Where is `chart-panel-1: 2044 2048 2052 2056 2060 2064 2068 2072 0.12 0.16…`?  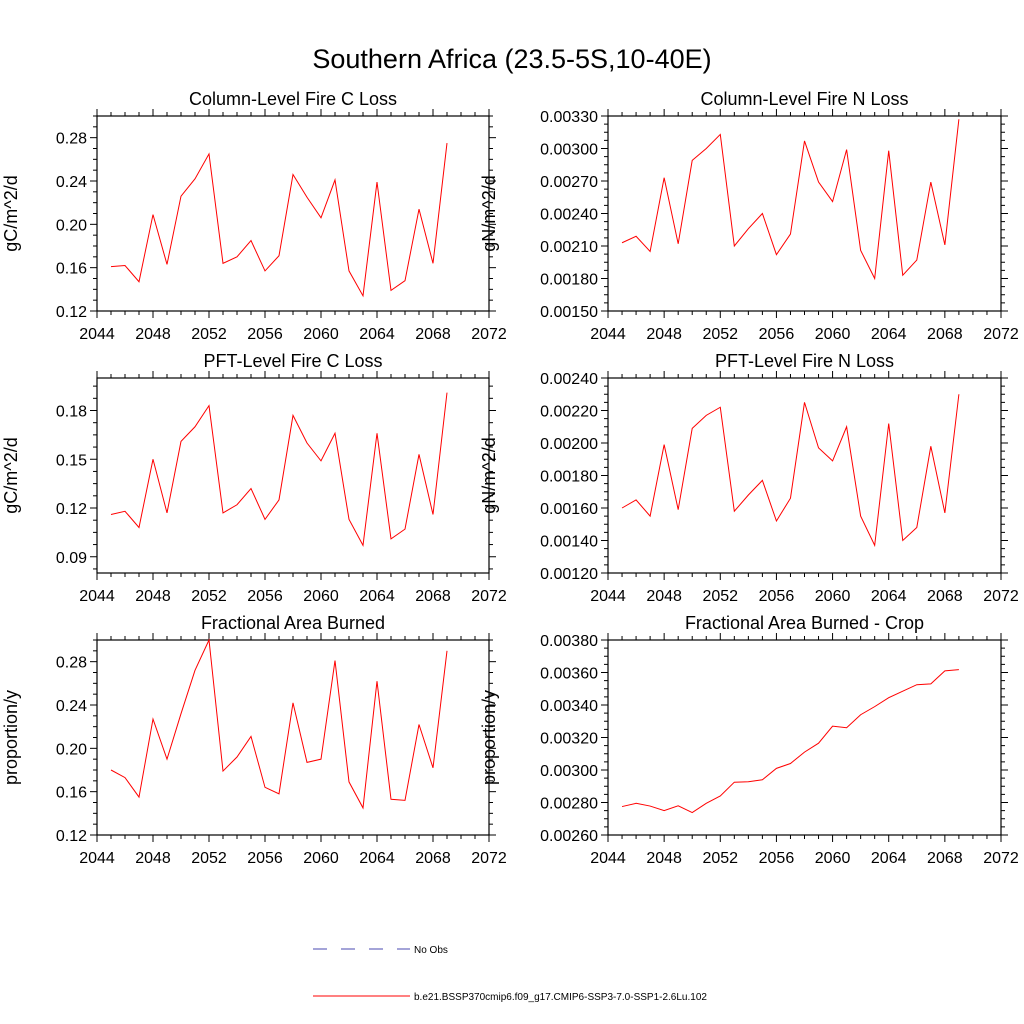 chart-panel-1: 2044 2048 2052 2056 2060 2064 2068 2072 0.12 0.16… is located at coordinates (254, 216).